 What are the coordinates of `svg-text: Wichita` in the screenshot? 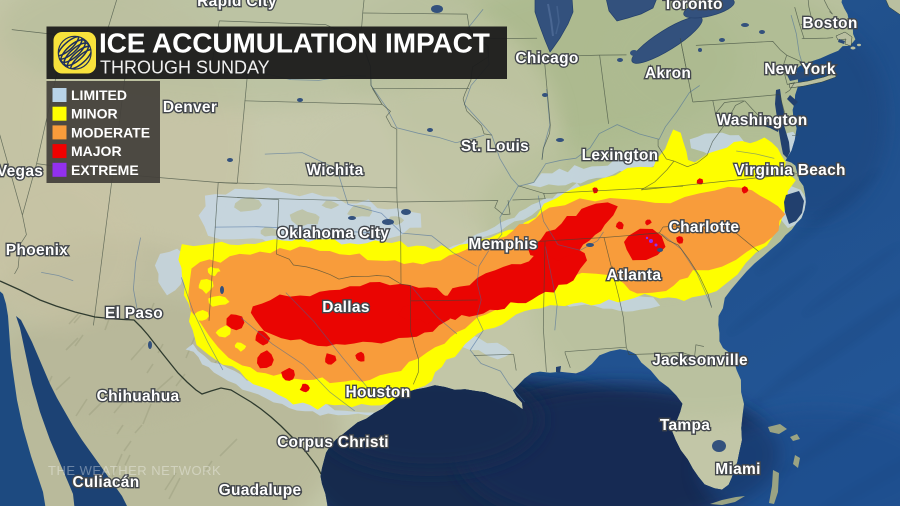 It's located at (334, 170).